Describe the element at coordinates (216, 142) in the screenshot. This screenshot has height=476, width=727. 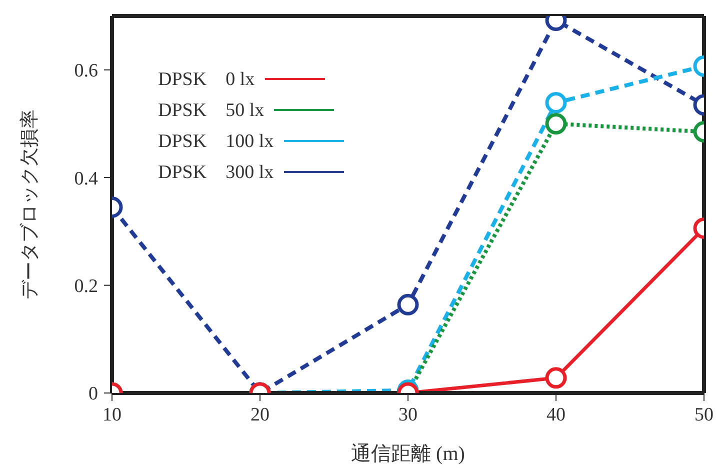
I see `legend-label: DPSK 100 lx` at that location.